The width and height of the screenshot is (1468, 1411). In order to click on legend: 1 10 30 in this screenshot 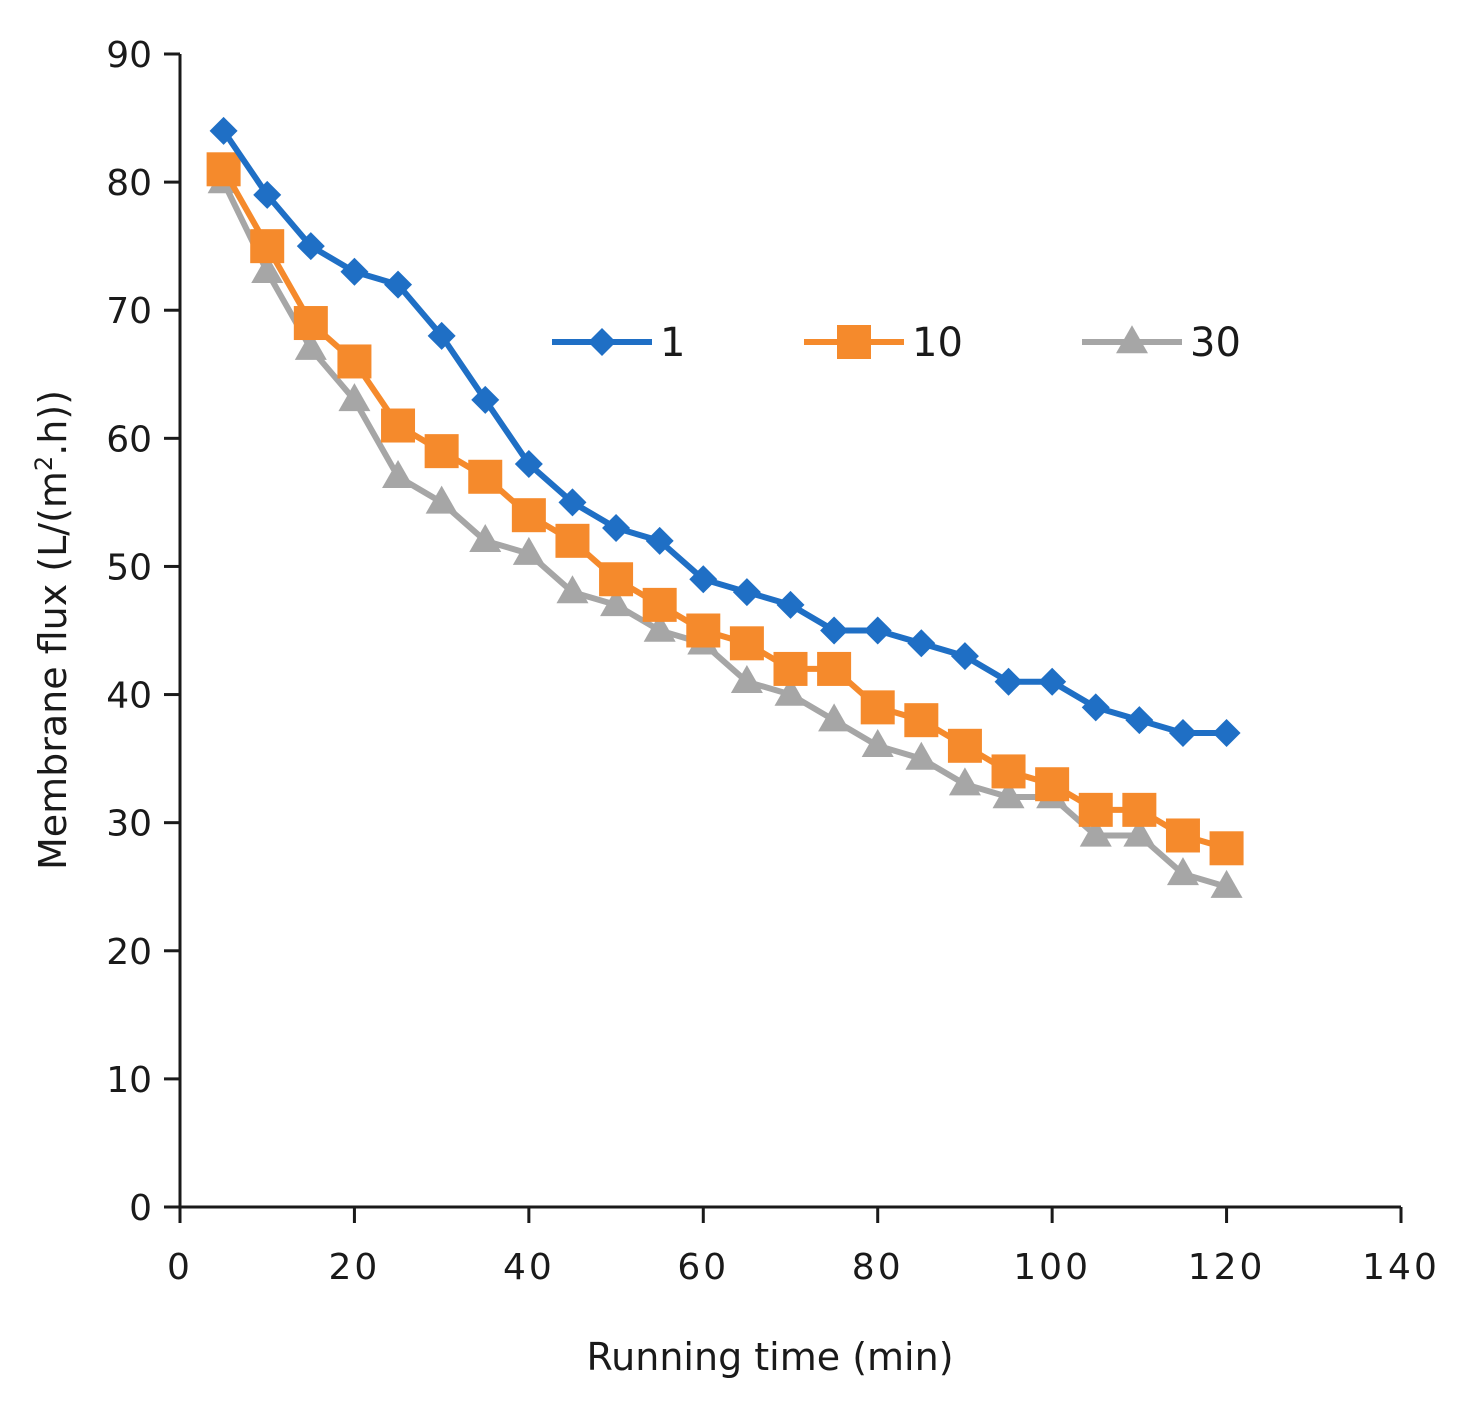, I will do `click(896, 343)`.